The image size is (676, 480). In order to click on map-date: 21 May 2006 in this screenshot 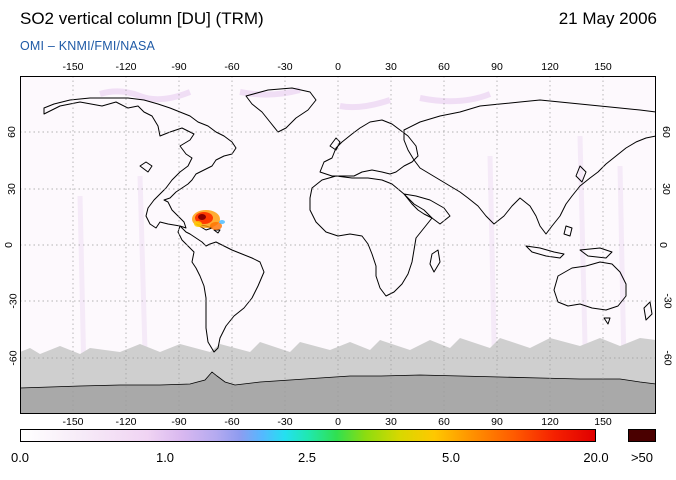, I will do `click(607, 18)`.